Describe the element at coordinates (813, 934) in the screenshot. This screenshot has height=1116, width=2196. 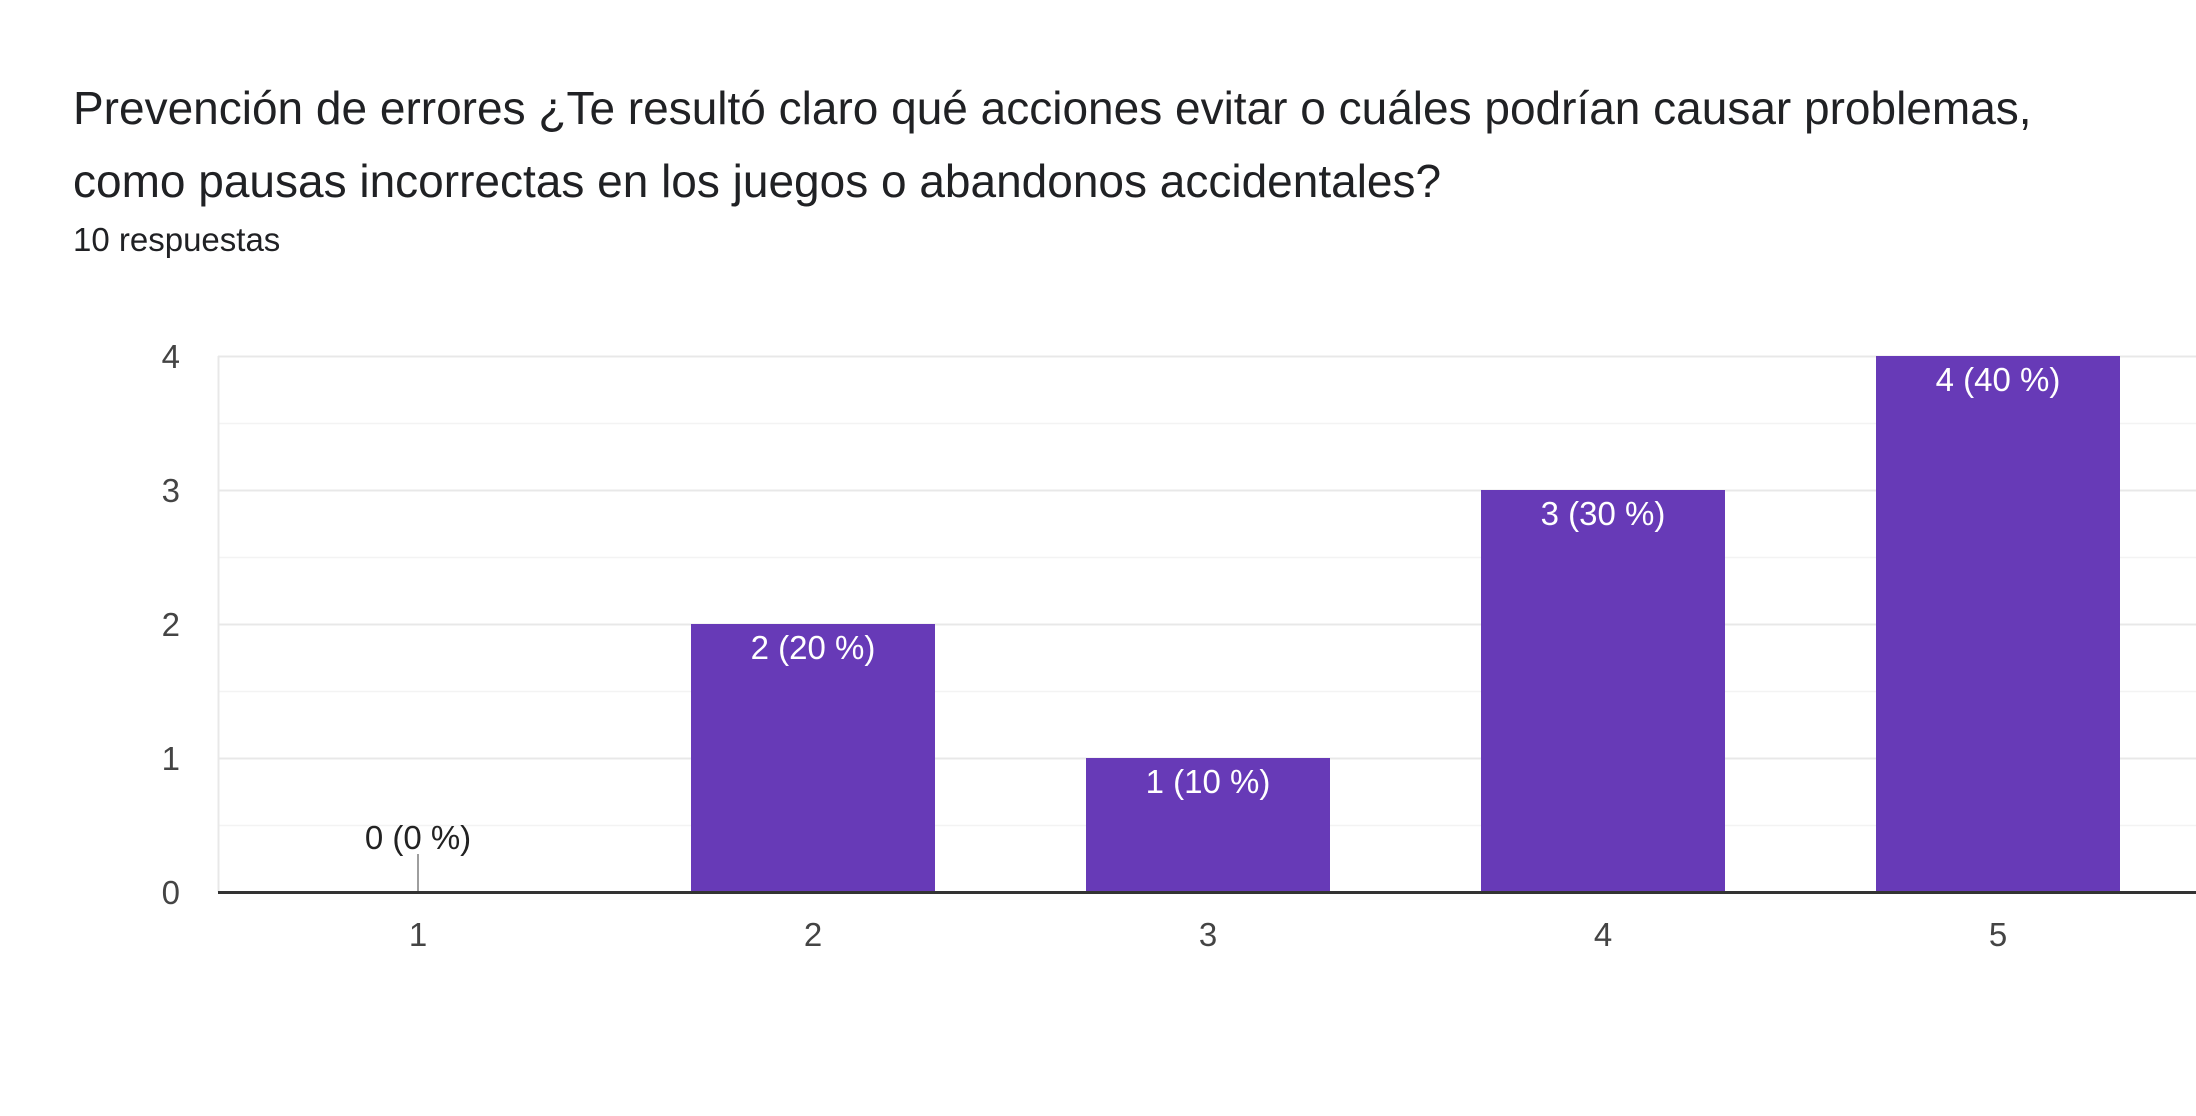
I see `x-tick-label-2: 2` at that location.